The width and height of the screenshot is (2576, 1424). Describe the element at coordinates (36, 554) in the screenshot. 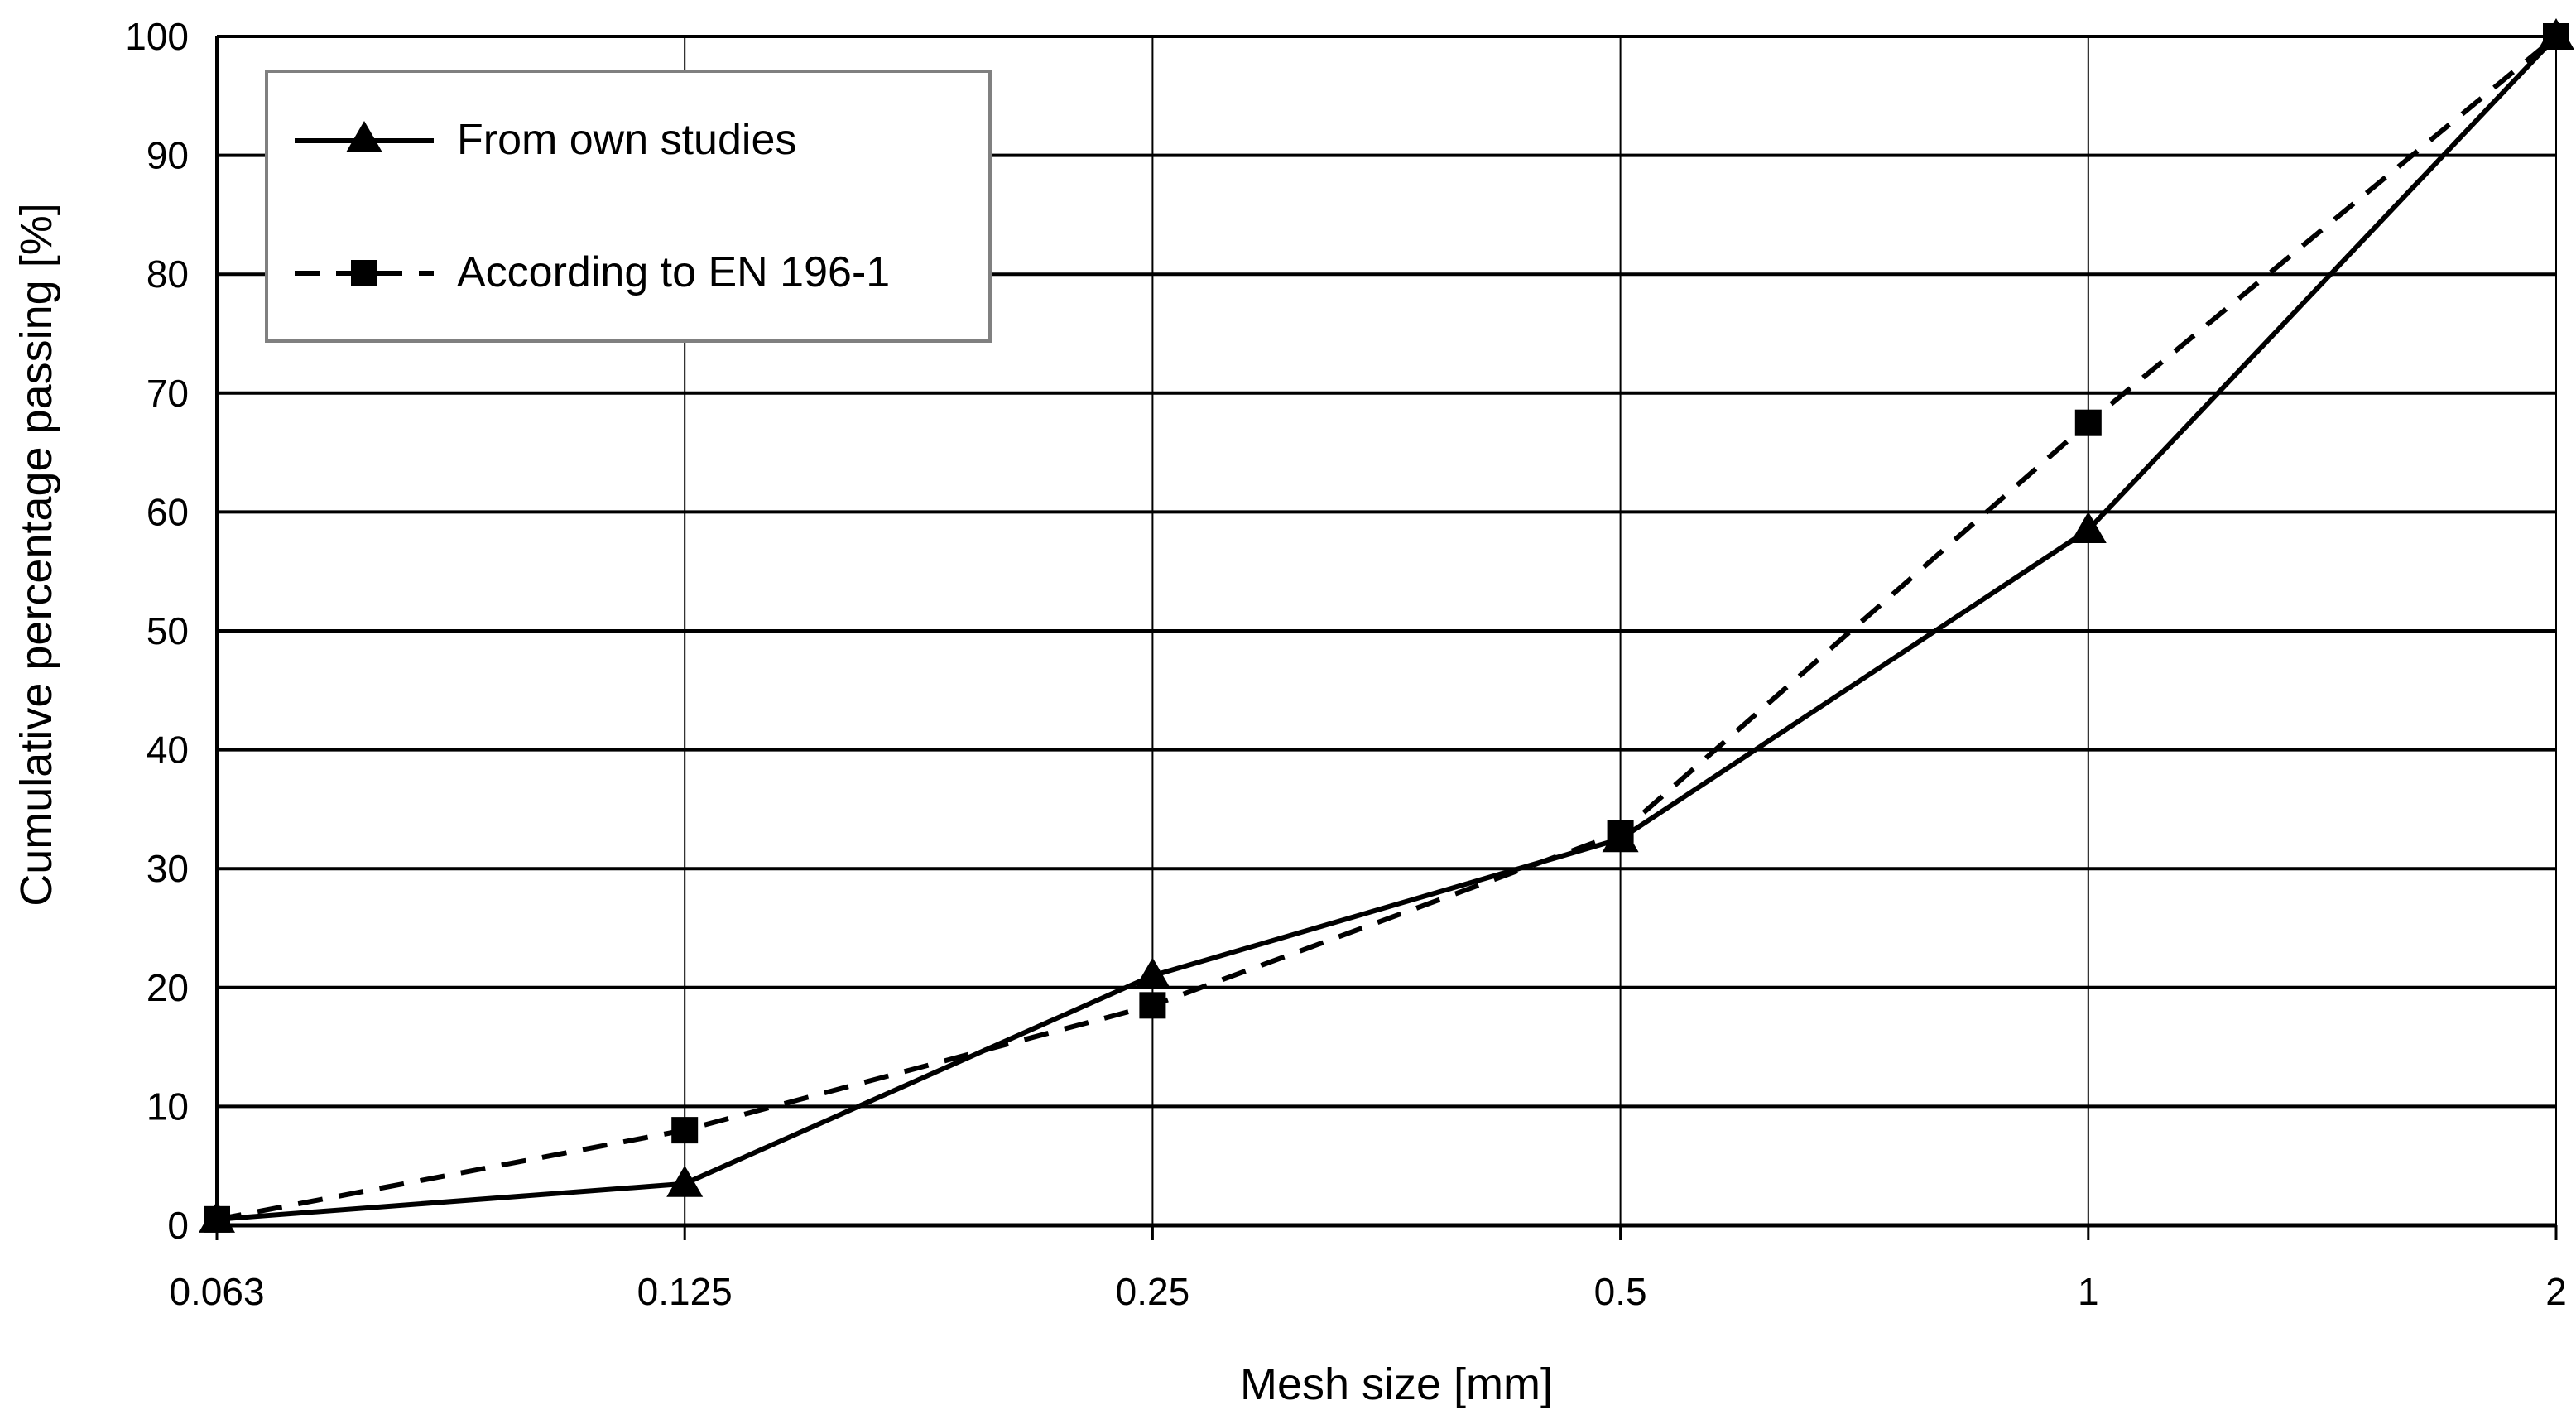

I see `y-axis-title: Cumulative percentage passing [%]` at that location.